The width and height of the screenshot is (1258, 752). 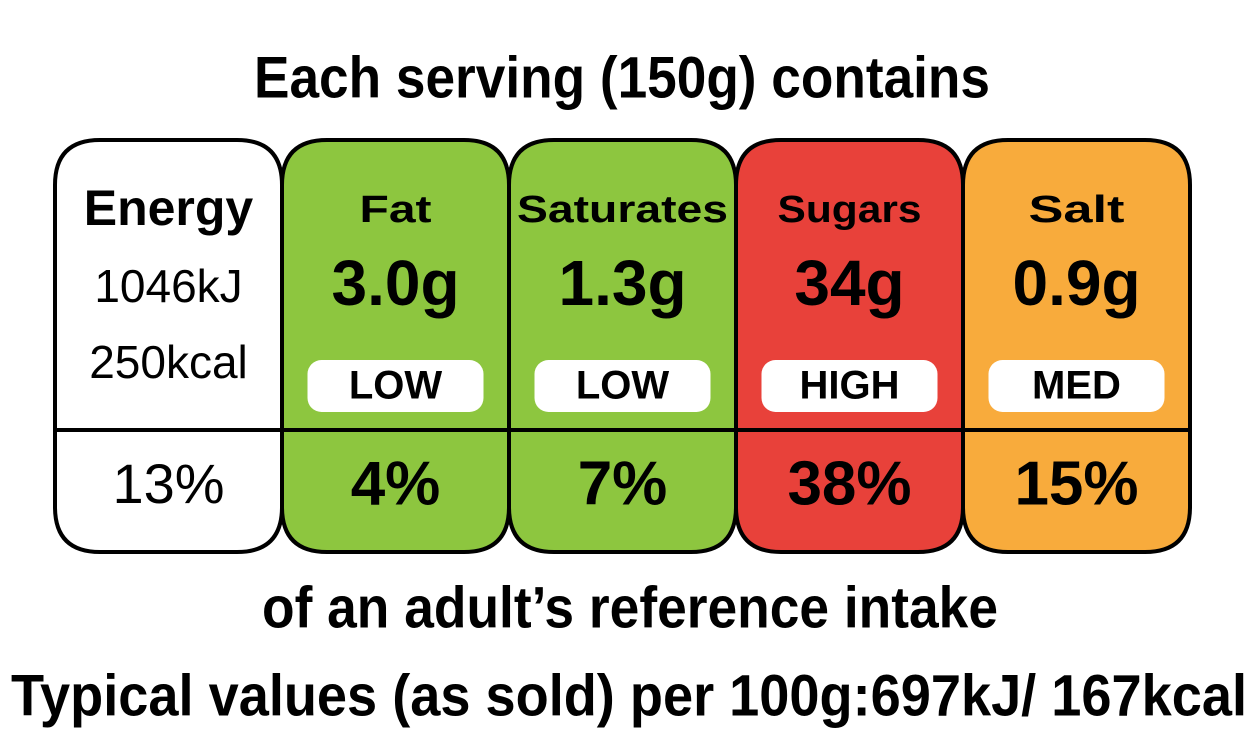 I want to click on percent: 13%, so click(x=168, y=483).